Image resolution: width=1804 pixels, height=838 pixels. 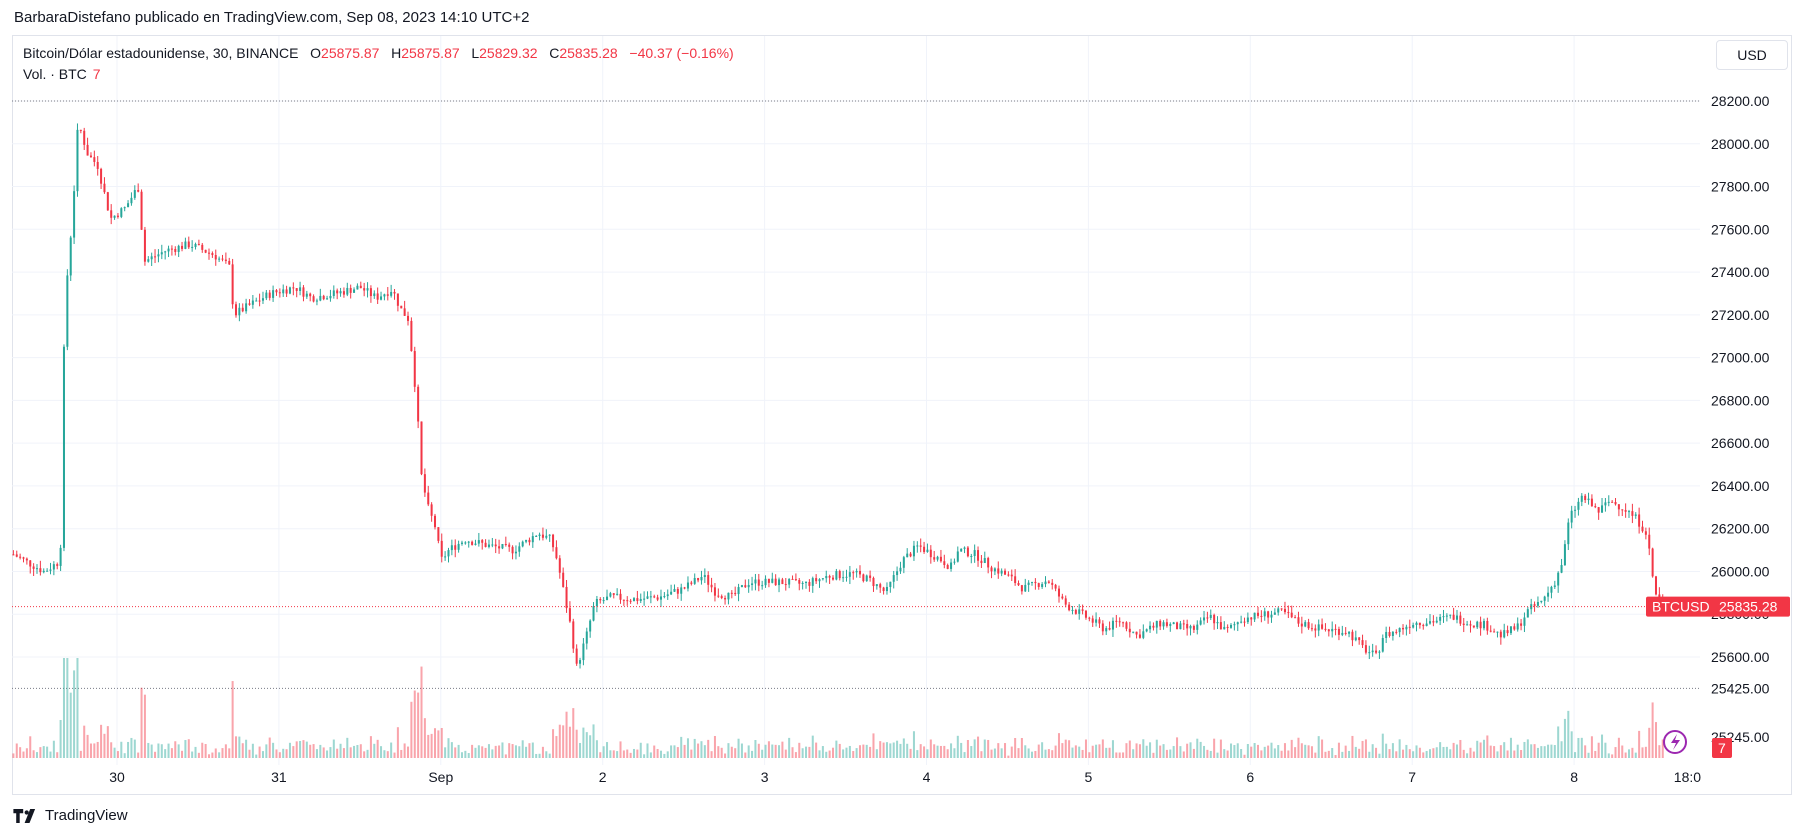 I want to click on y-tick-label: 28200.00, so click(x=1740, y=101).